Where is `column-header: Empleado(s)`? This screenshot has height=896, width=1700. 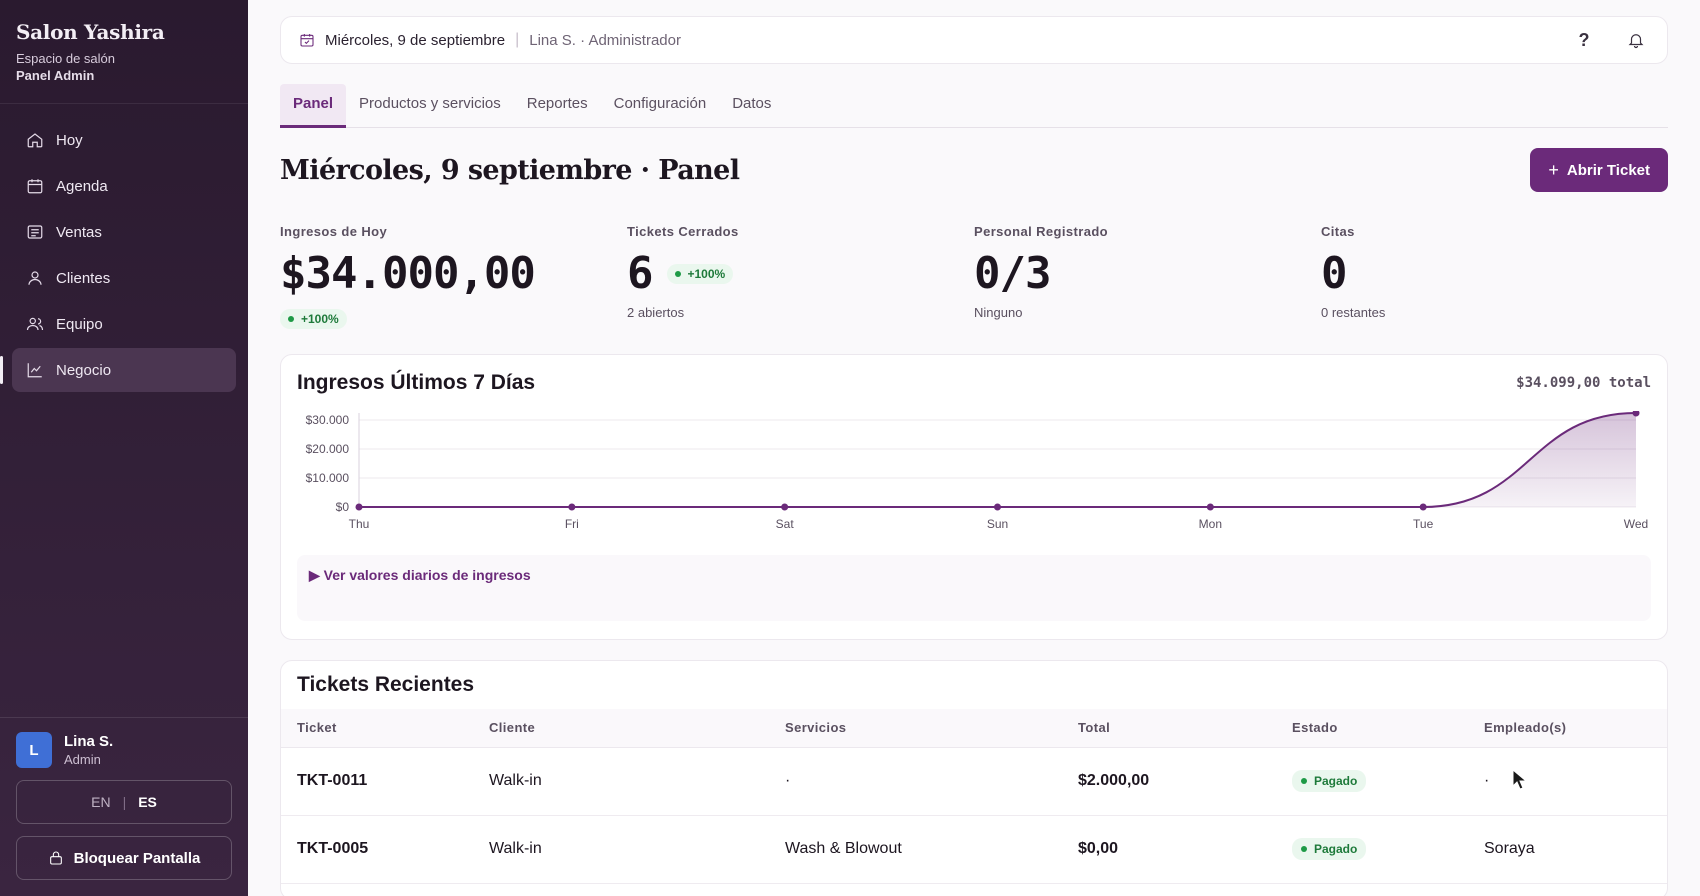
column-header: Empleado(s) is located at coordinates (1567, 728).